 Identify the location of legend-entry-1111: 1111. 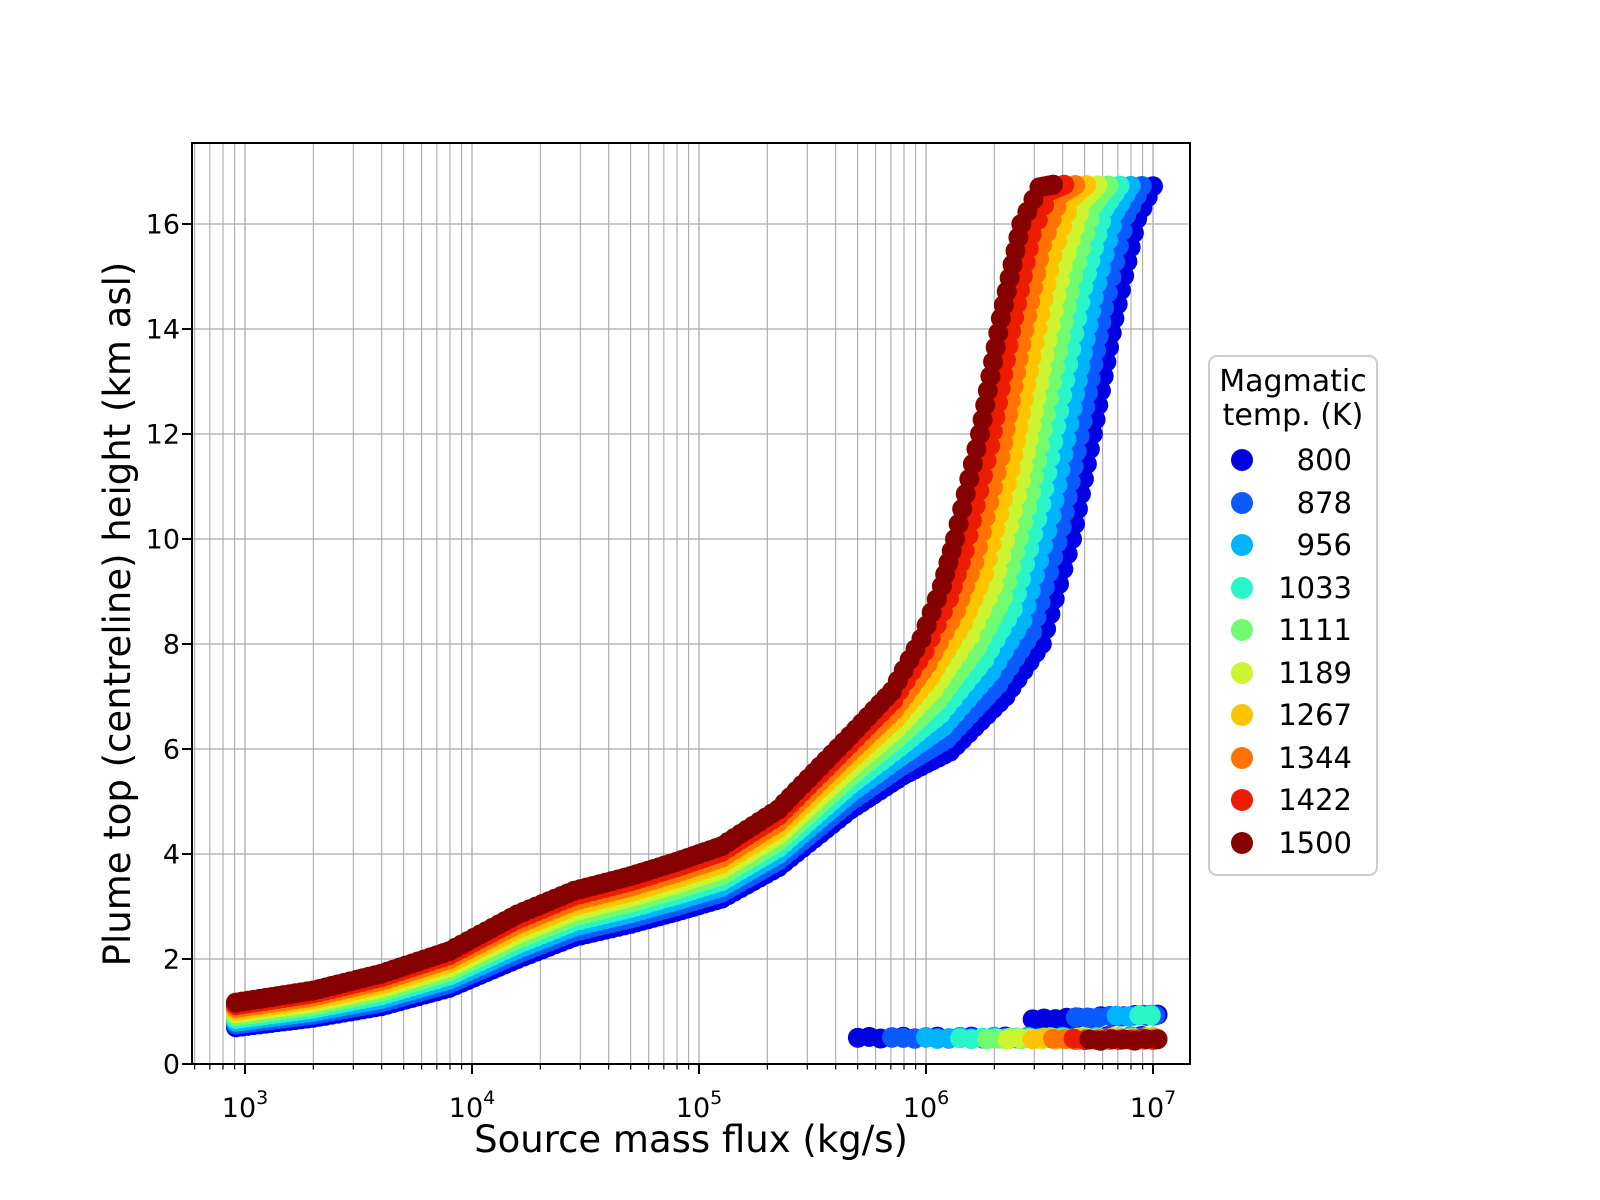
(1293, 630).